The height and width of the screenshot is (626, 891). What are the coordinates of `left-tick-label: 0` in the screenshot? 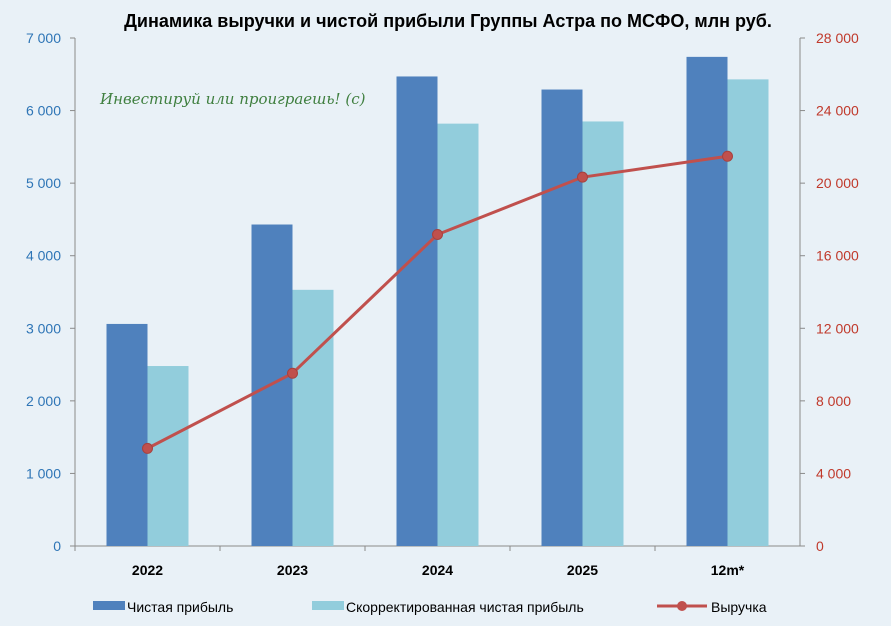 It's located at (57, 546).